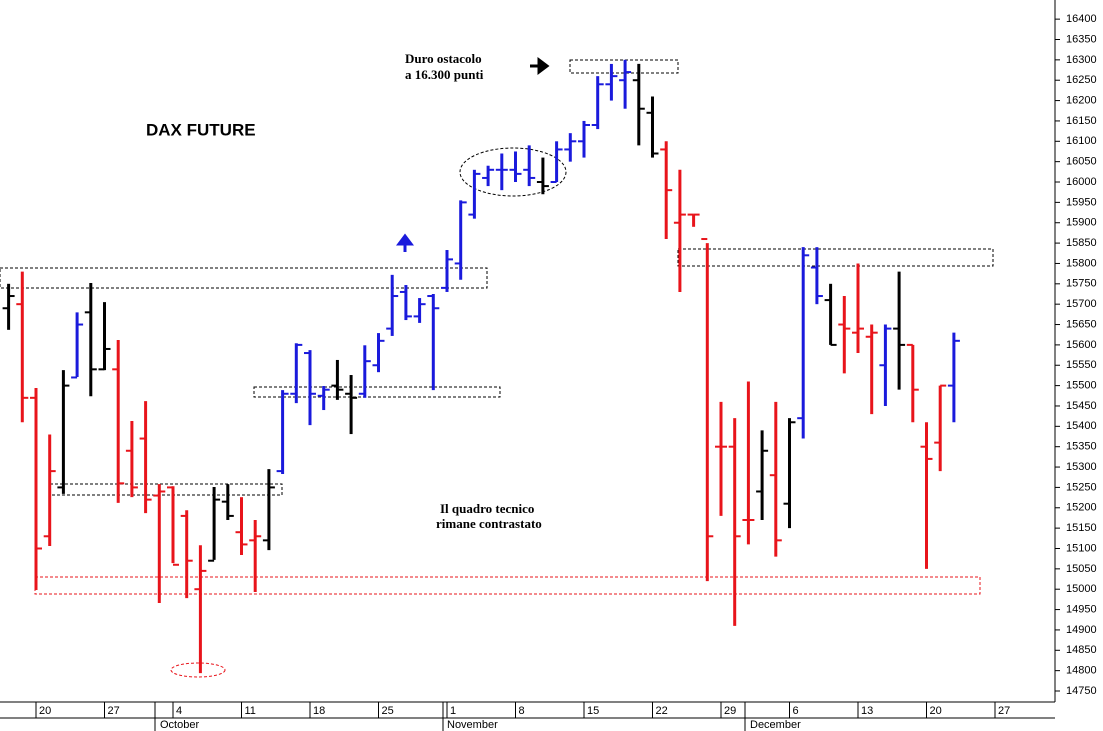 The width and height of the screenshot is (1103, 731). Describe the element at coordinates (444, 74) in the screenshot. I see `annotation: a 16.300 punti` at that location.